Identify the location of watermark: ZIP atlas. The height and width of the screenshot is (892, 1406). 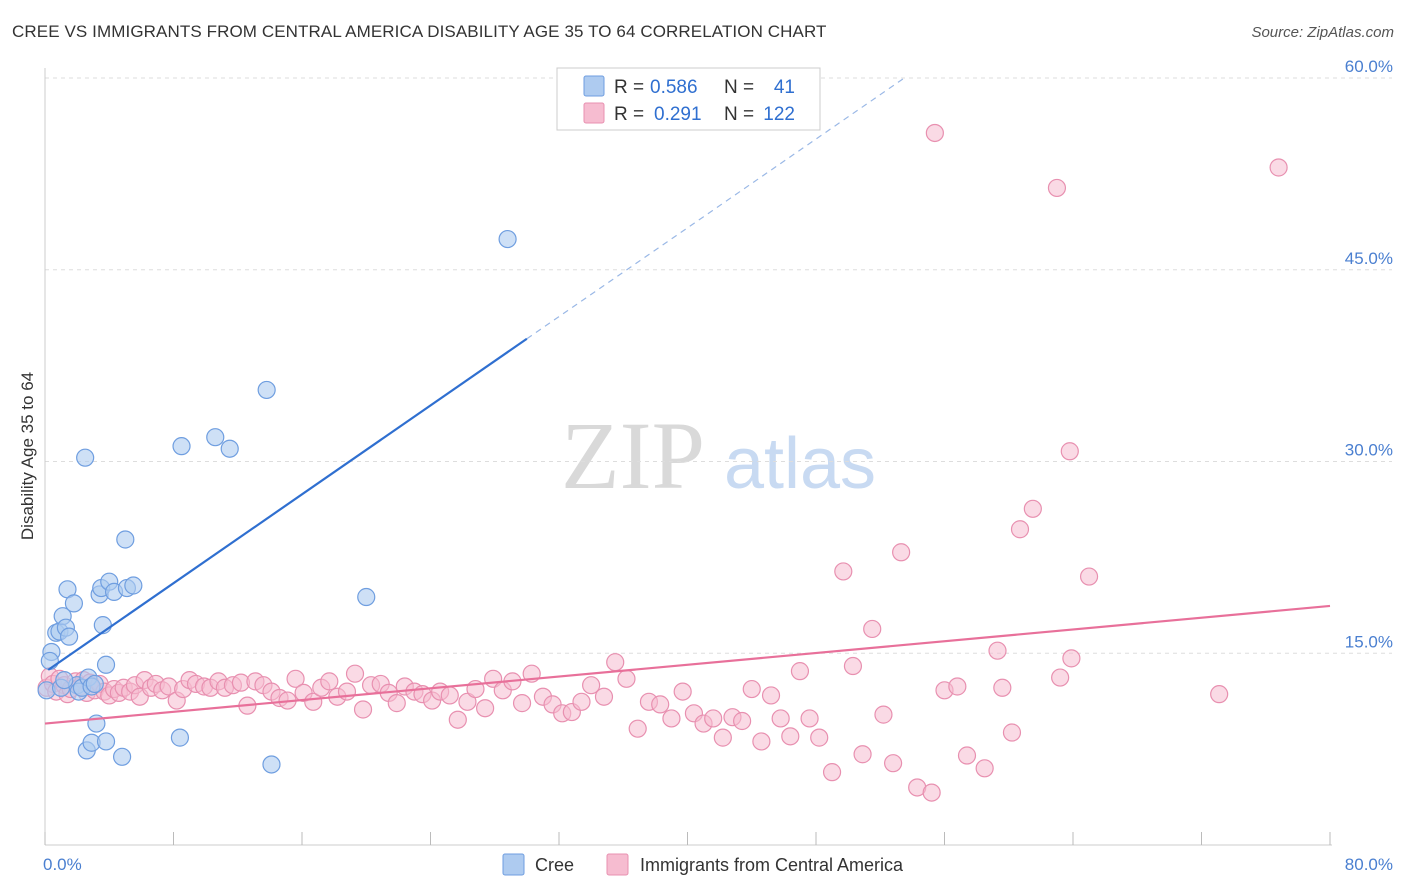
(718, 455).